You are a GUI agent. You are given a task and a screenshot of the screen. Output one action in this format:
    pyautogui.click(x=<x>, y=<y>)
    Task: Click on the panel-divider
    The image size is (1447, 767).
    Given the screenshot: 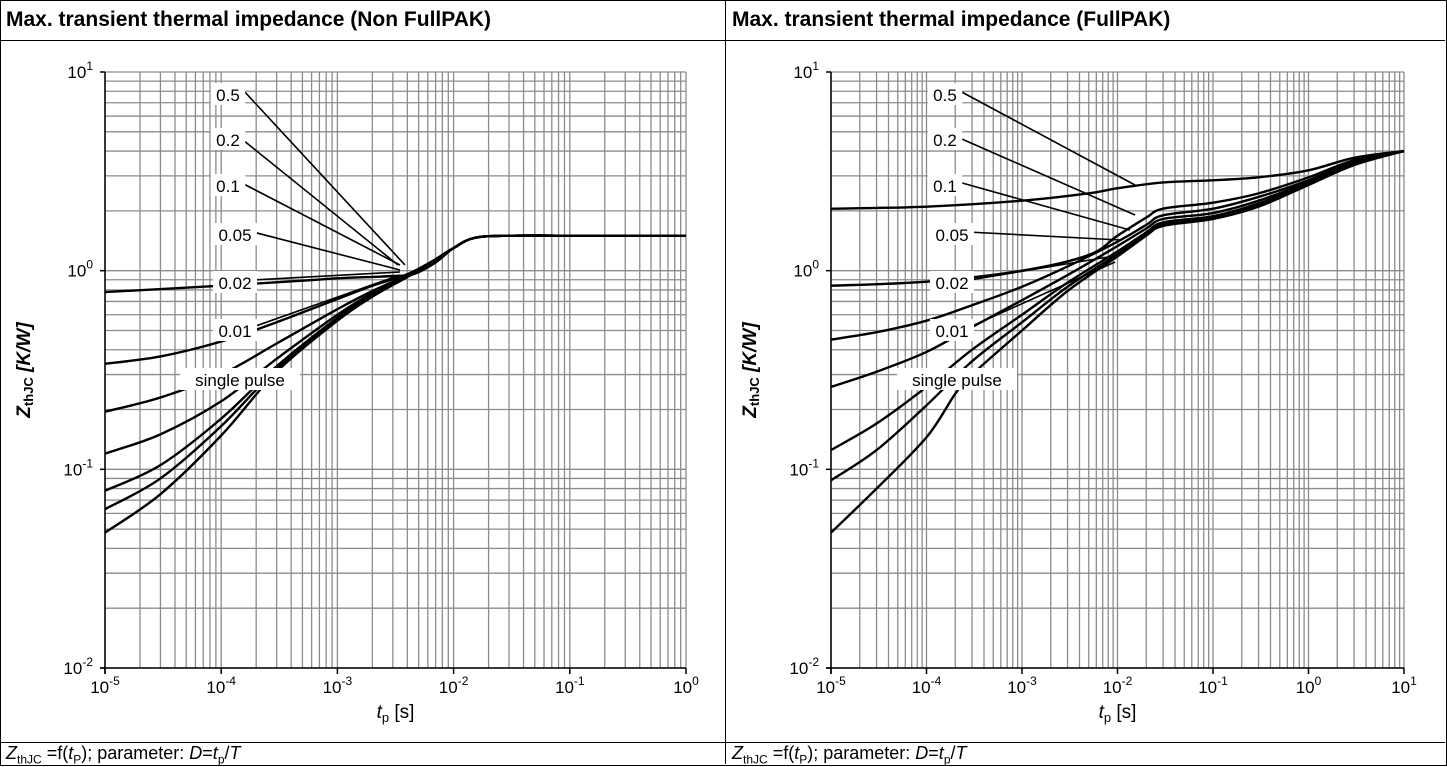 What is the action you would take?
    pyautogui.click(x=725, y=382)
    